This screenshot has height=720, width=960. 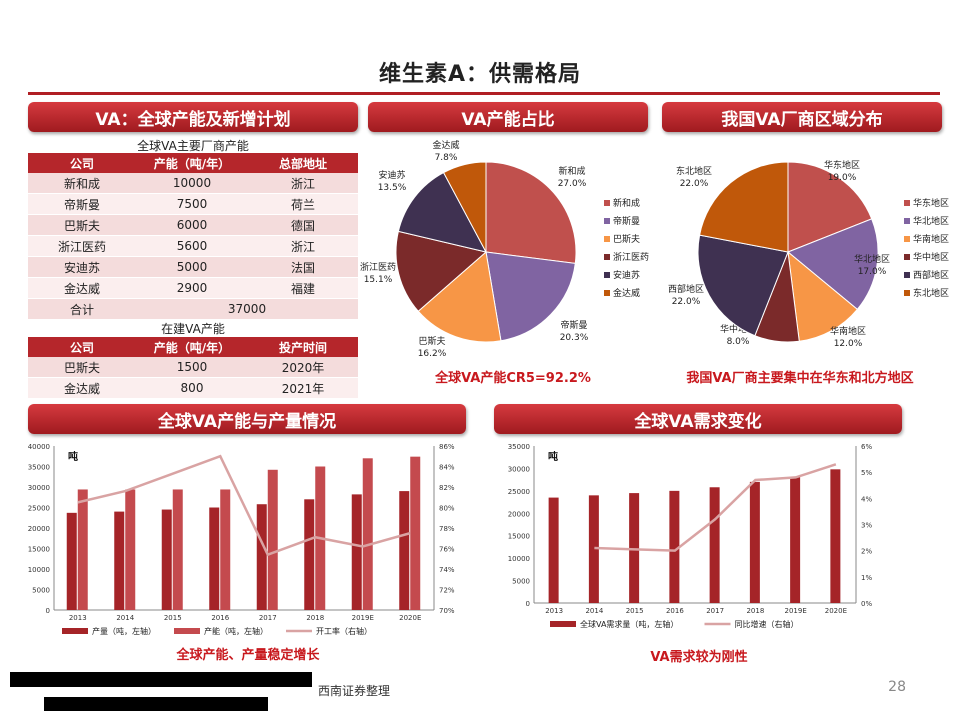 What do you see at coordinates (193, 117) in the screenshot?
I see `capacity-banner: VA：全球产能及新增计划` at bounding box center [193, 117].